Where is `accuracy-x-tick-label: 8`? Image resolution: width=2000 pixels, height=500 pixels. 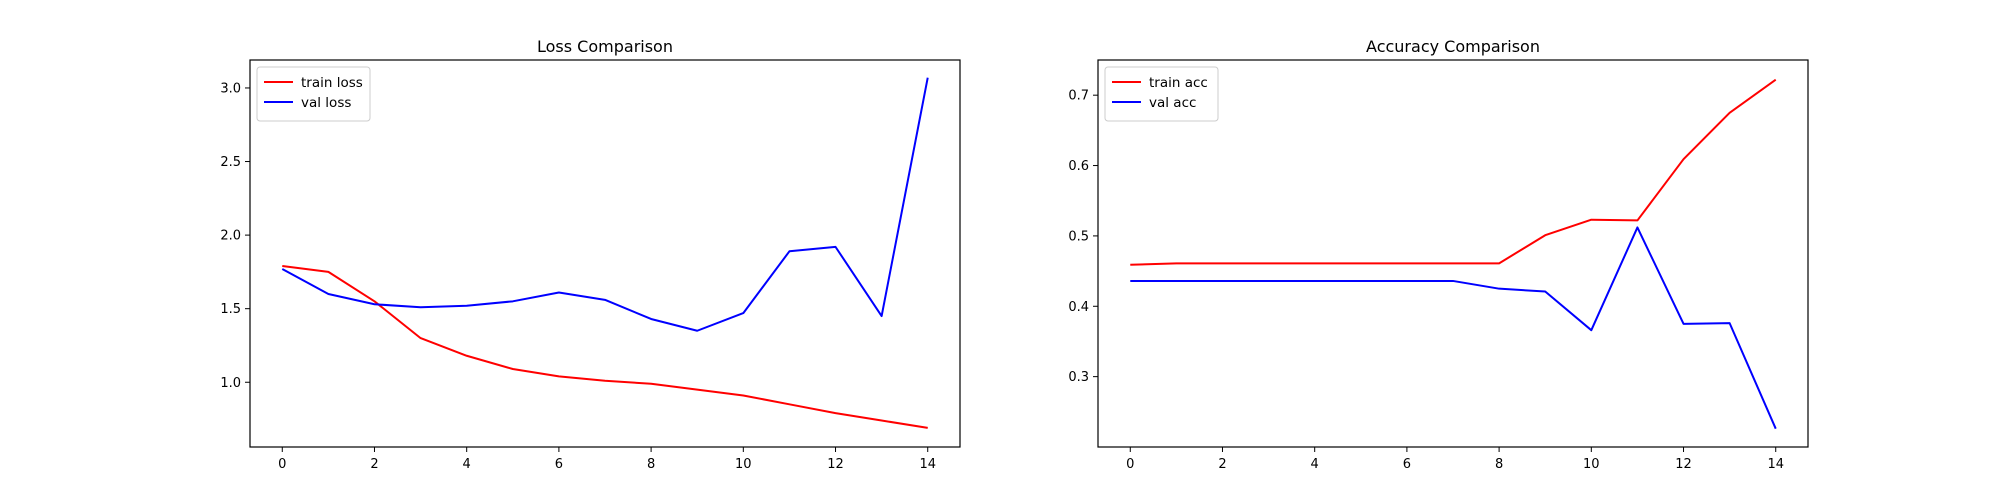
accuracy-x-tick-label: 8 is located at coordinates (1499, 464).